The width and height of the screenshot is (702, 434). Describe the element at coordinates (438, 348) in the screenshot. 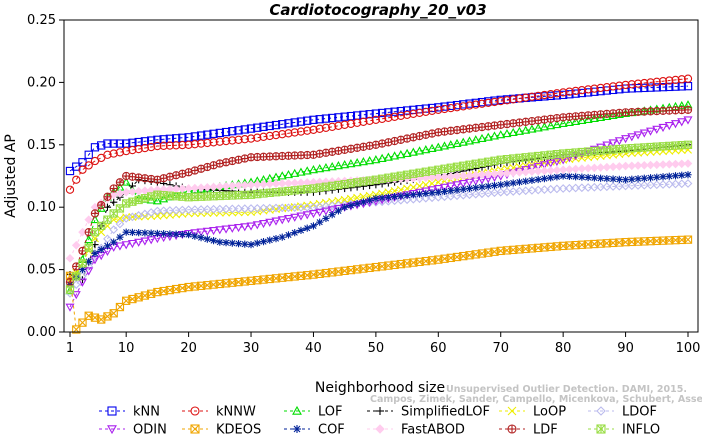

I see `x-tick-label: 60` at that location.